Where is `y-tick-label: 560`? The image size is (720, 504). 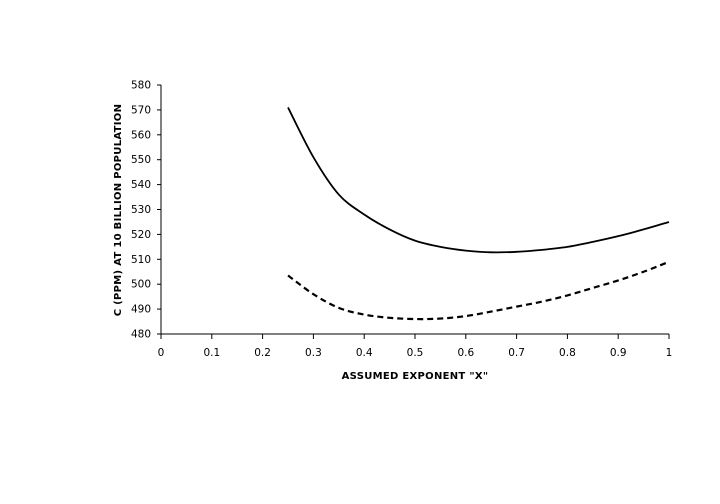
y-tick-label: 560 is located at coordinates (141, 135).